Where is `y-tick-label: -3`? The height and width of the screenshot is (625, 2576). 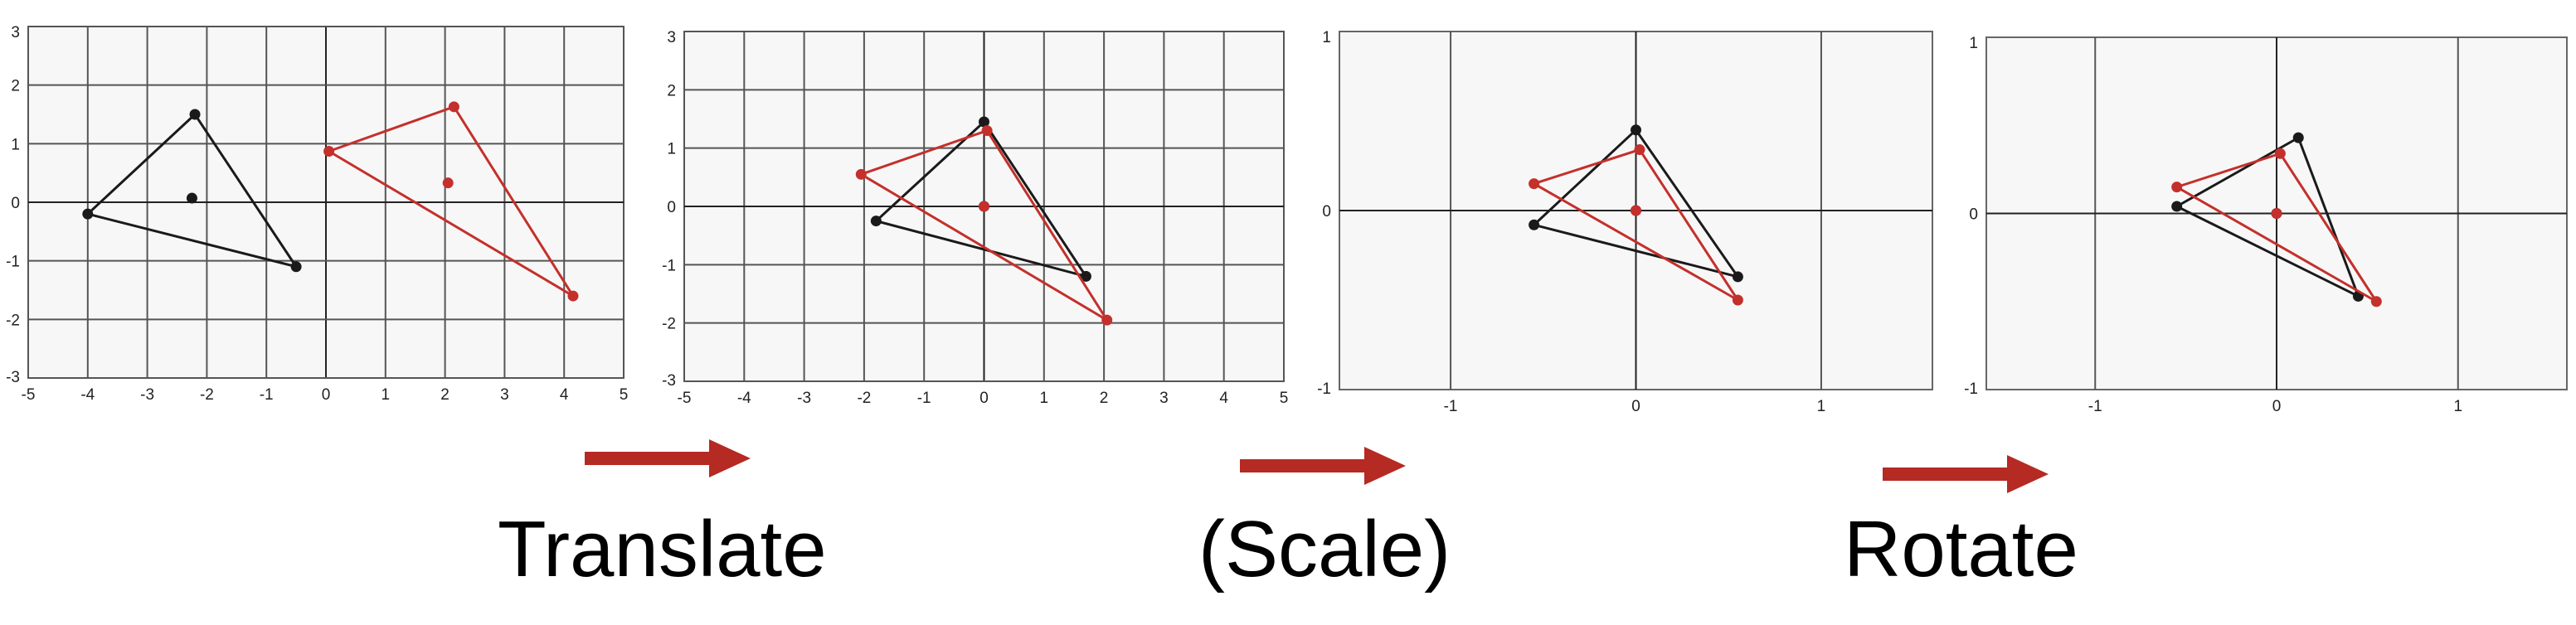
y-tick-label: -3 is located at coordinates (13, 377).